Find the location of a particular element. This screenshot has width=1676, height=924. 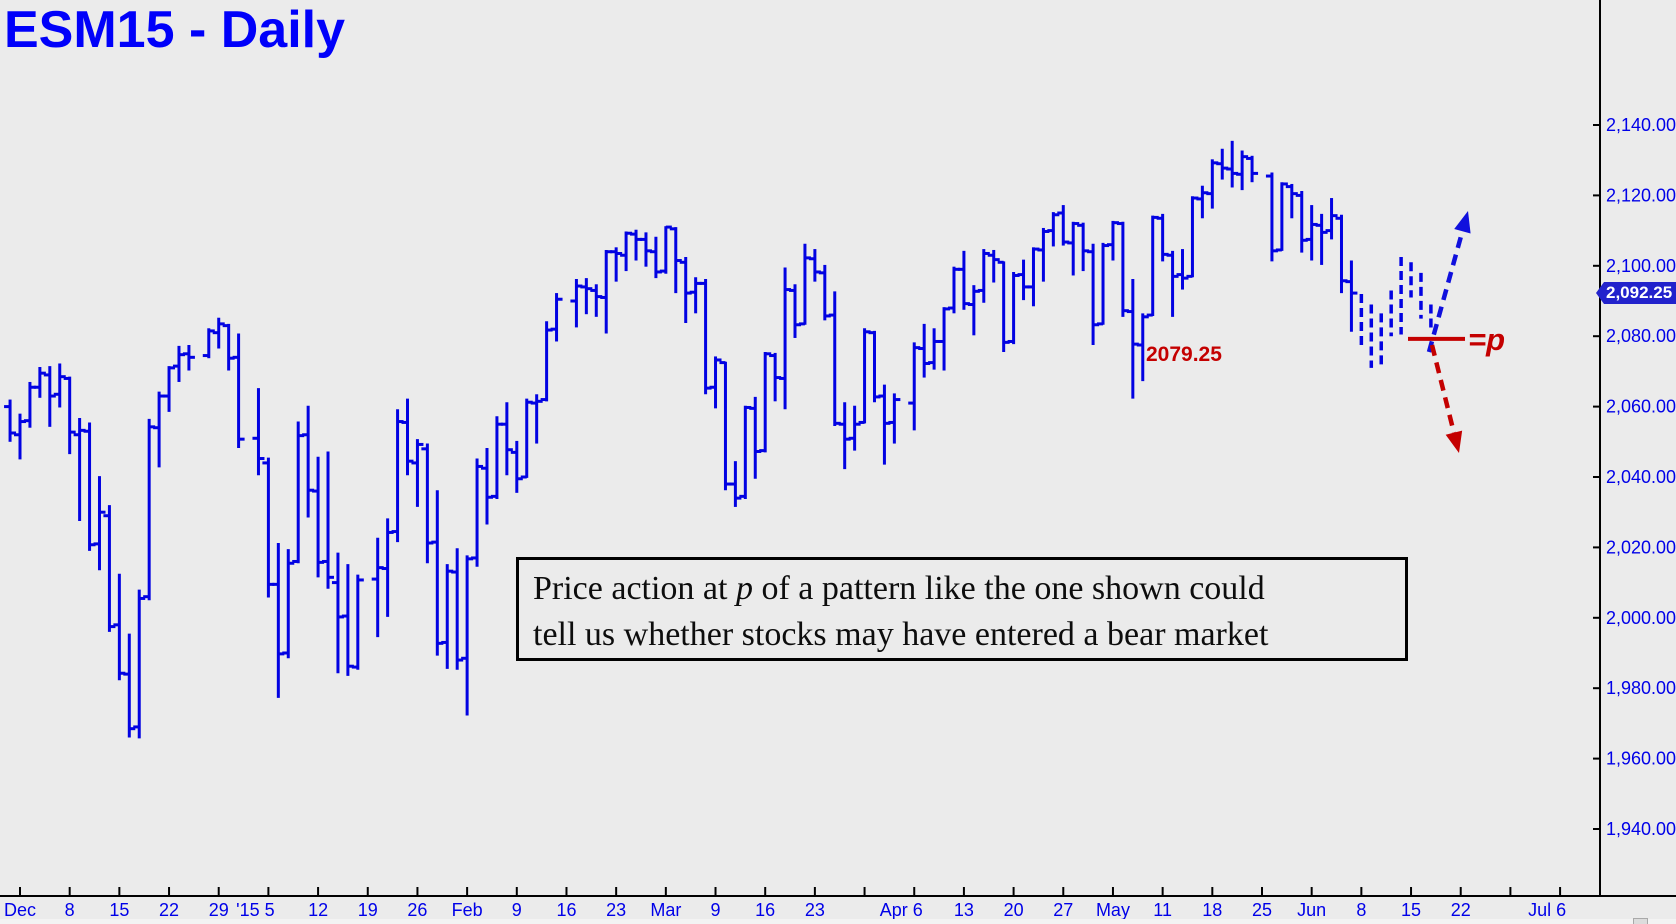

chart-title: ESM15 - Daily is located at coordinates (175, 30).